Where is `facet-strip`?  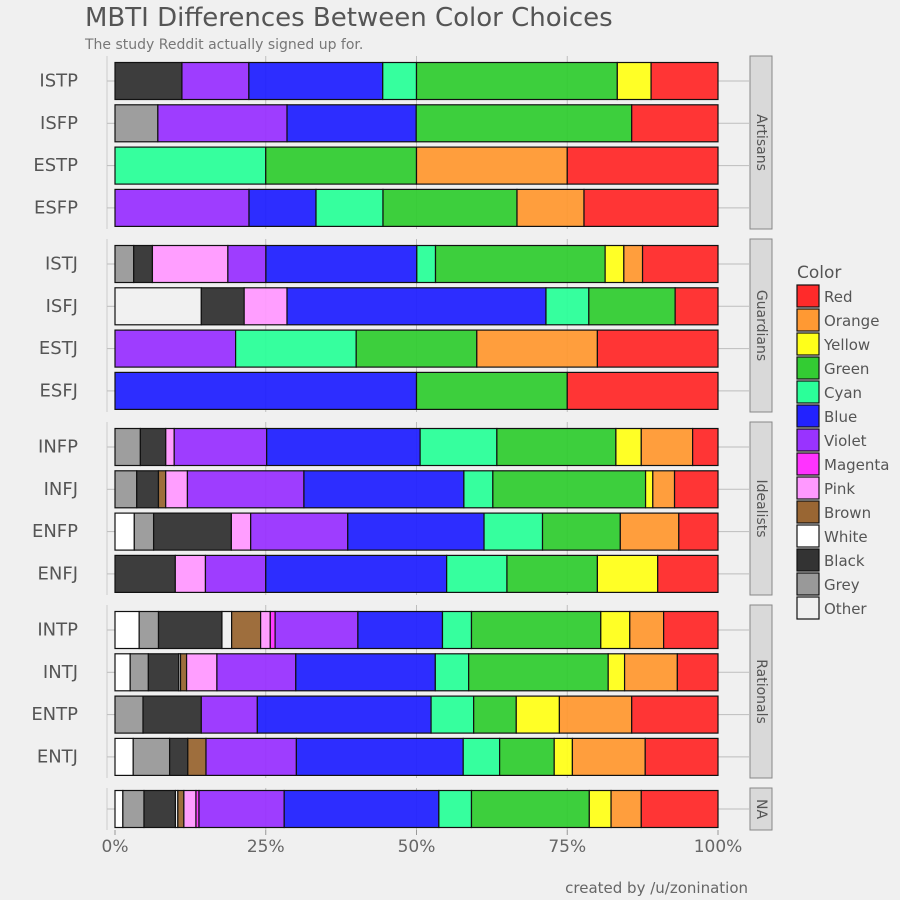
facet-strip is located at coordinates (761, 325).